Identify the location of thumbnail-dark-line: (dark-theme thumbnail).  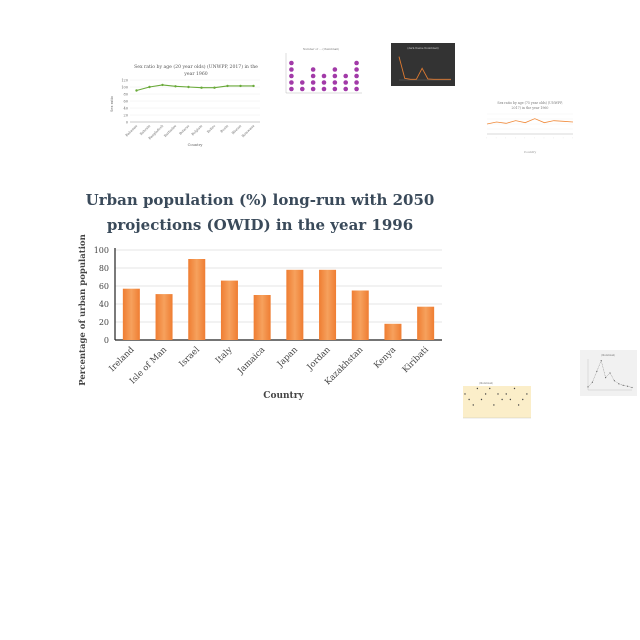
(423, 64).